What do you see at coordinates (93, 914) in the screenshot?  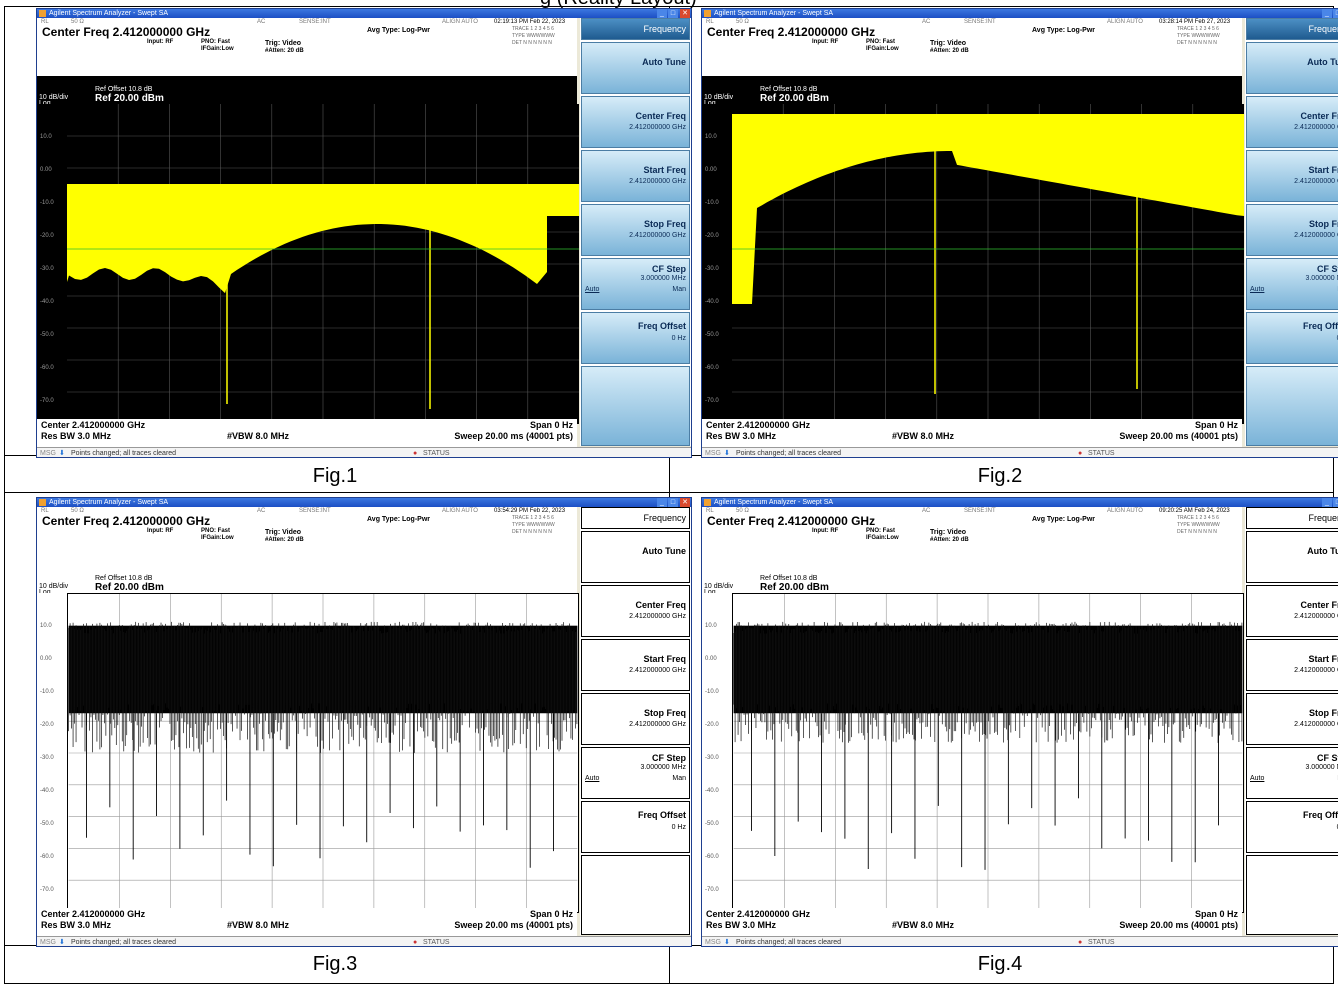 I see `center-bottom: Center 2.412000000 GHz` at bounding box center [93, 914].